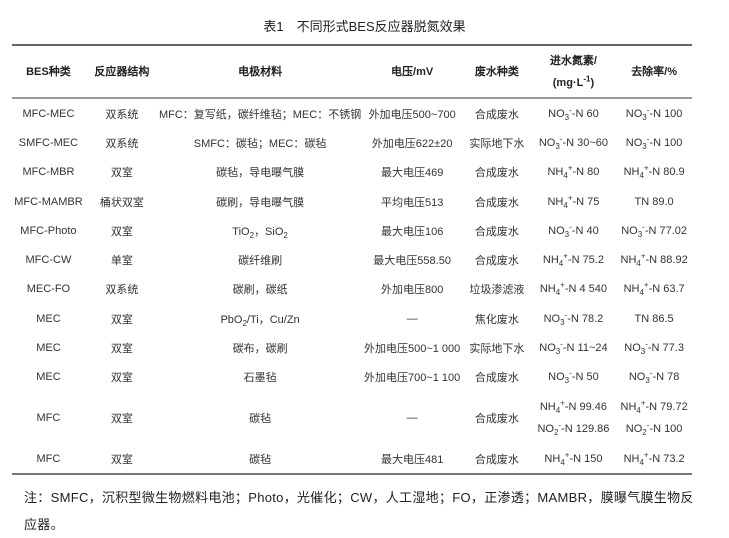 The image size is (729, 538). What do you see at coordinates (666, 406) in the screenshot?
I see `text: -N 79.72` at bounding box center [666, 406].